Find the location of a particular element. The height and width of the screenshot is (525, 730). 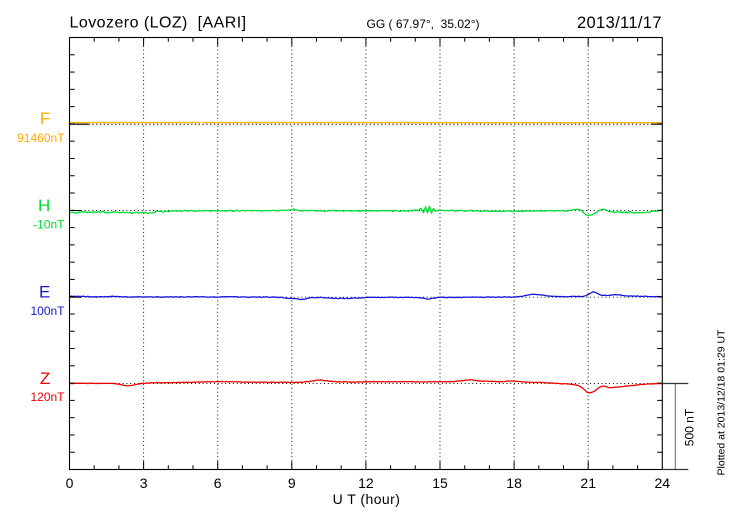

svg-text: 120nT is located at coordinates (47, 397).